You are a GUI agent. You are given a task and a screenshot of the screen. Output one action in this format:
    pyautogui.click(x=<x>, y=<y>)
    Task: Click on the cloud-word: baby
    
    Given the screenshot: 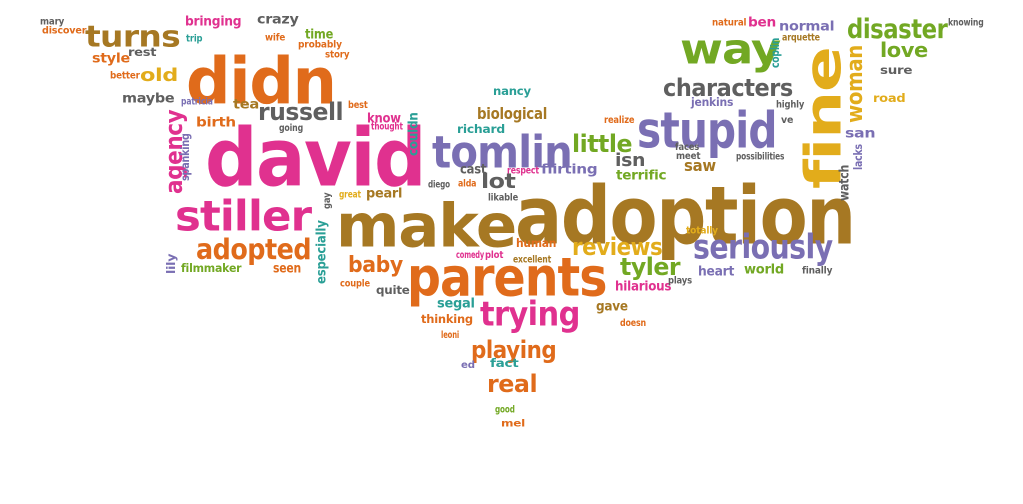 What is the action you would take?
    pyautogui.click(x=375, y=265)
    